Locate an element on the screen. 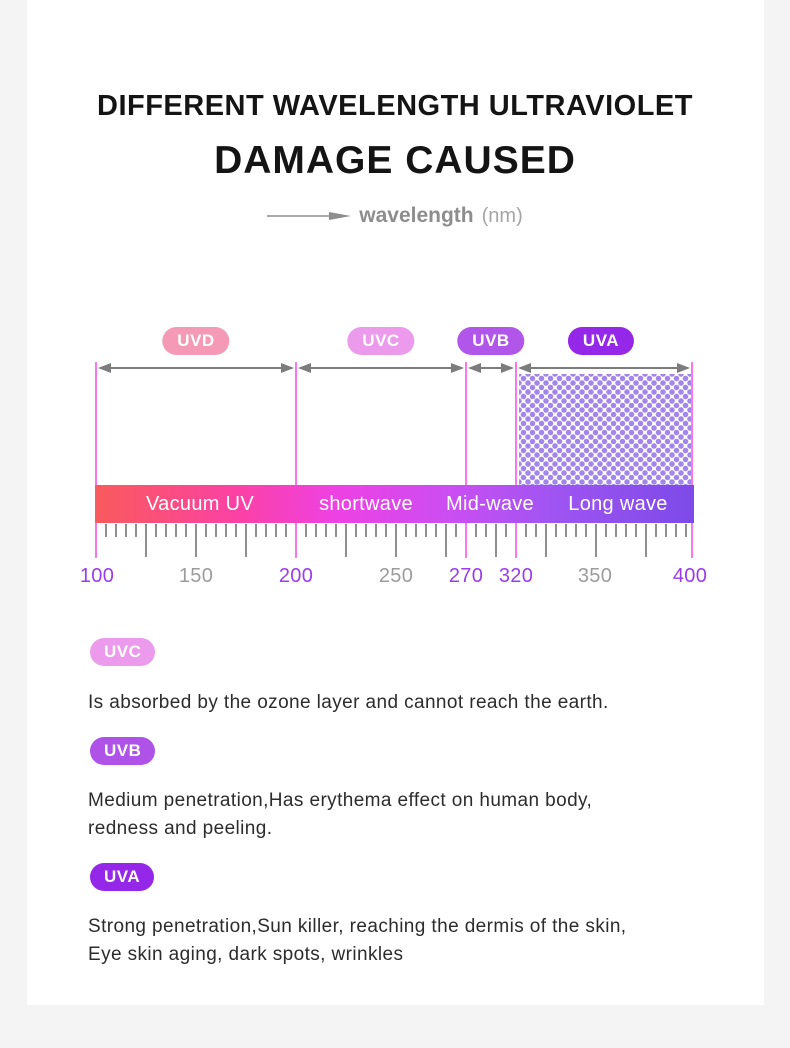  scale-label-250: 250 is located at coordinates (396, 576).